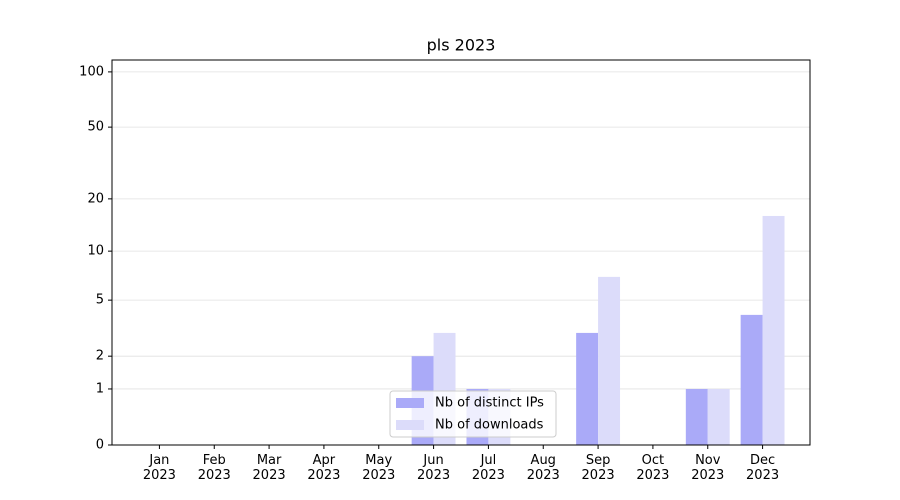 The width and height of the screenshot is (900, 500). What do you see at coordinates (159, 468) in the screenshot?
I see `x-tick-label: Jan 2023` at bounding box center [159, 468].